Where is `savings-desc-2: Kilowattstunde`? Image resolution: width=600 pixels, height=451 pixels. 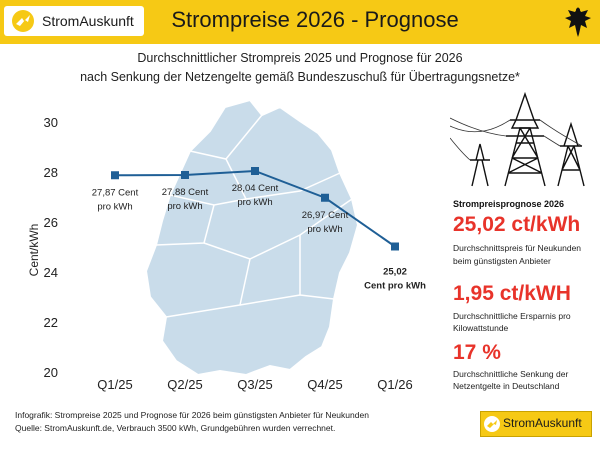
savings-desc-2: Kilowattstunde is located at coordinates (481, 328).